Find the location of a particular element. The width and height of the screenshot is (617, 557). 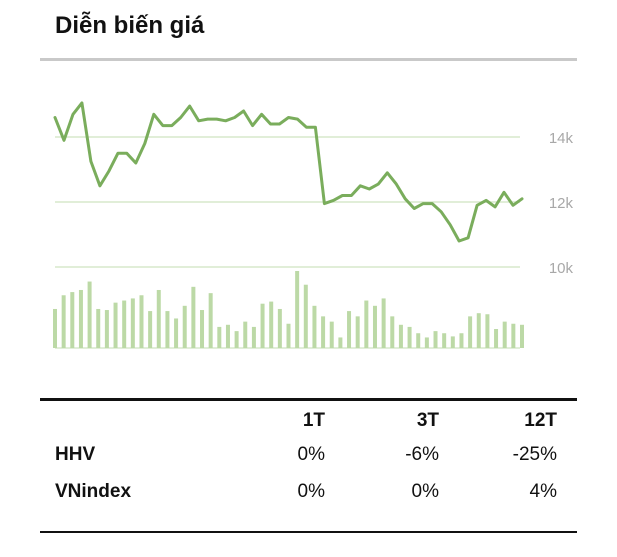

vnindex-3t-value: 0% is located at coordinates (425, 491).